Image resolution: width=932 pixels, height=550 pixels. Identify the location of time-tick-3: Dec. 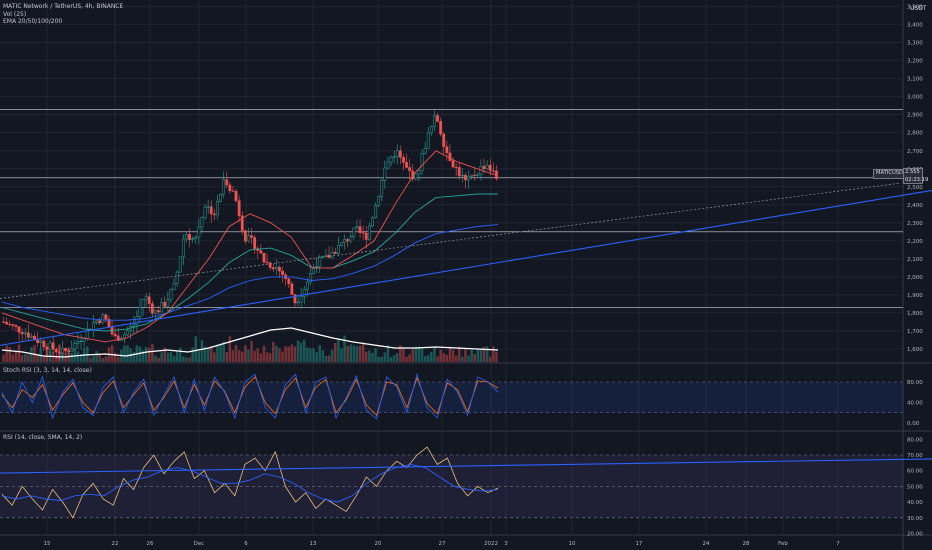
(199, 544).